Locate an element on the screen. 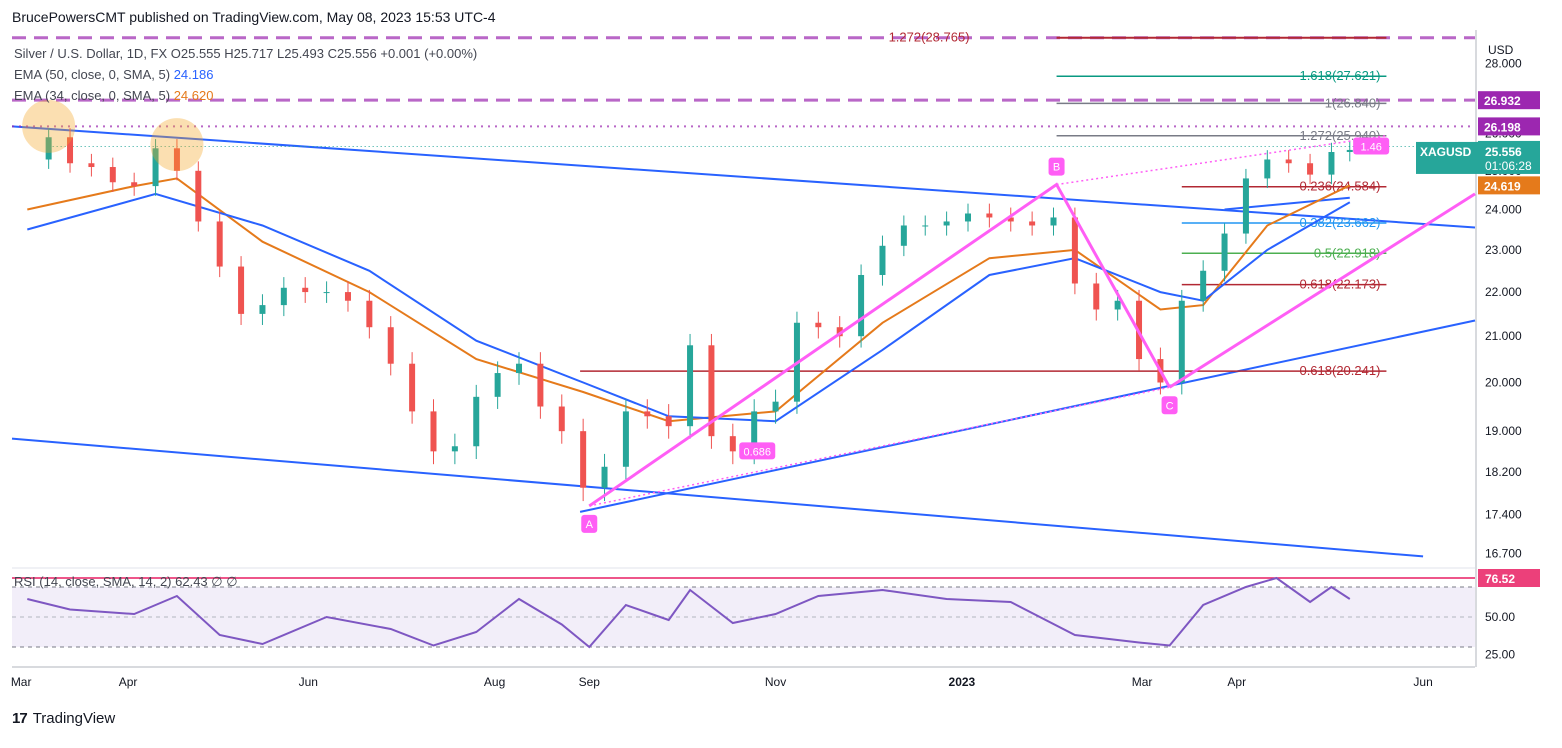  y-tick-label: 16.700 is located at coordinates (1503, 554).